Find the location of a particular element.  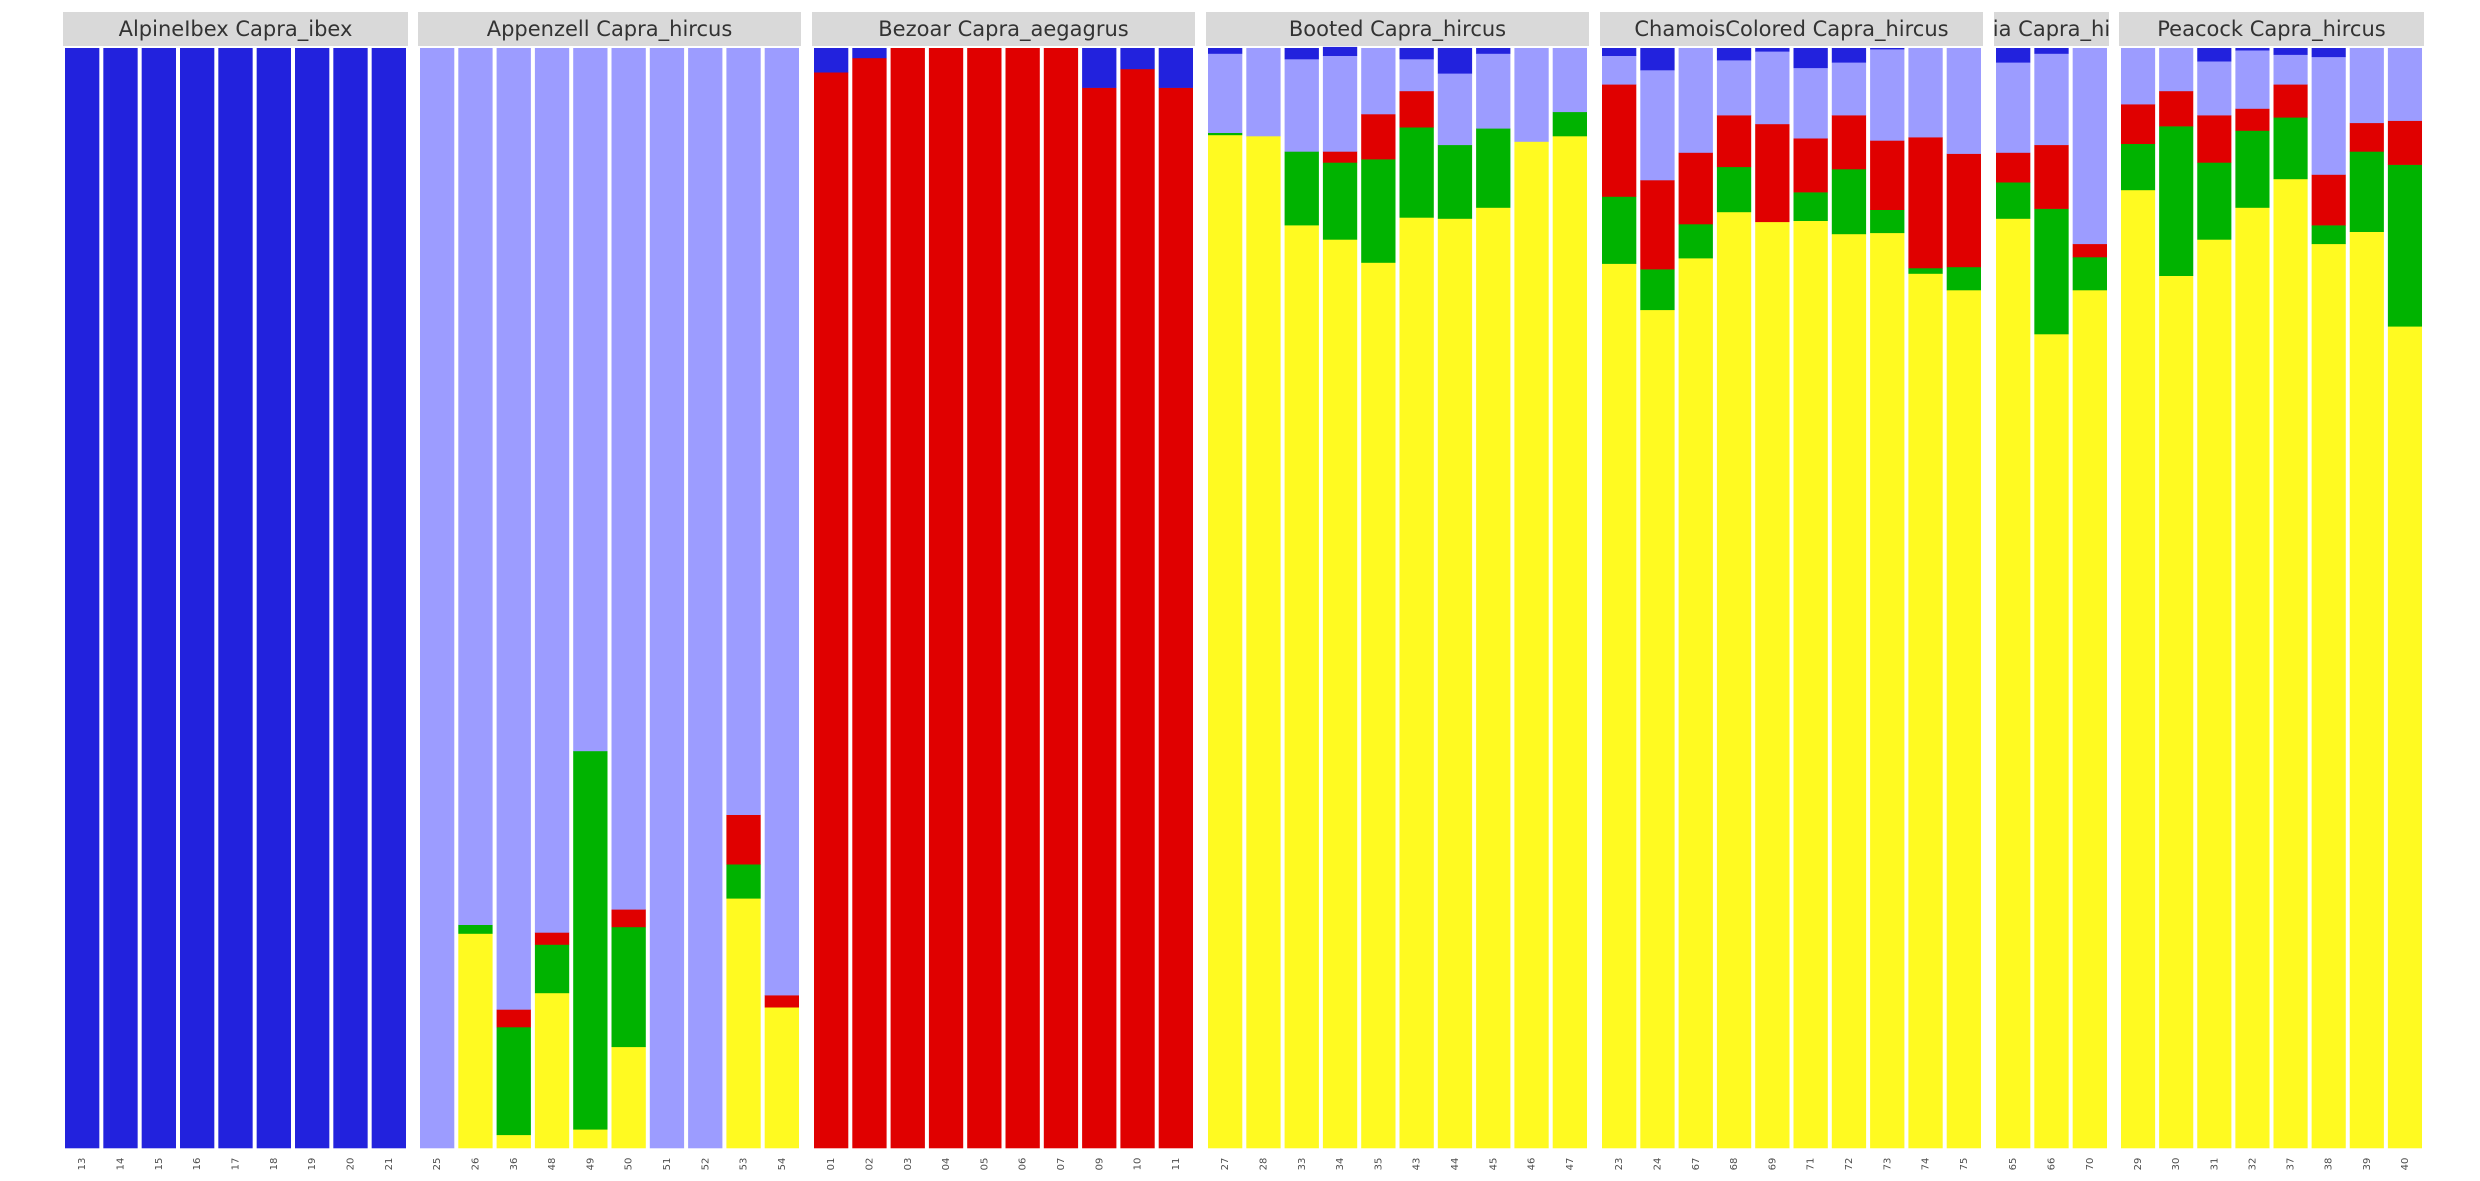

x-tick-label: 29 is located at coordinates (2138, 1164).